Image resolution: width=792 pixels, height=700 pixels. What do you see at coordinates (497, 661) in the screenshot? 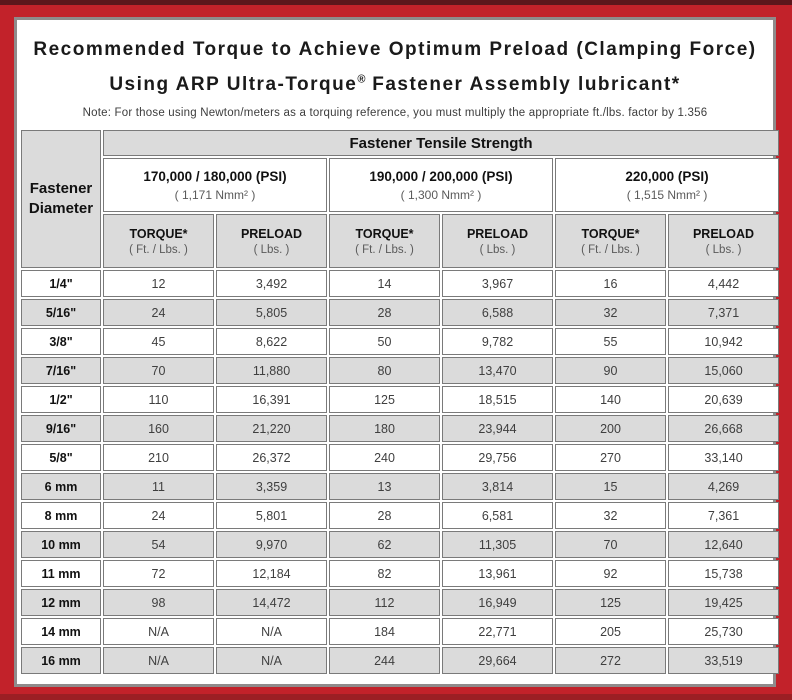
I see `preload-value-cell: 29,664` at bounding box center [497, 661].